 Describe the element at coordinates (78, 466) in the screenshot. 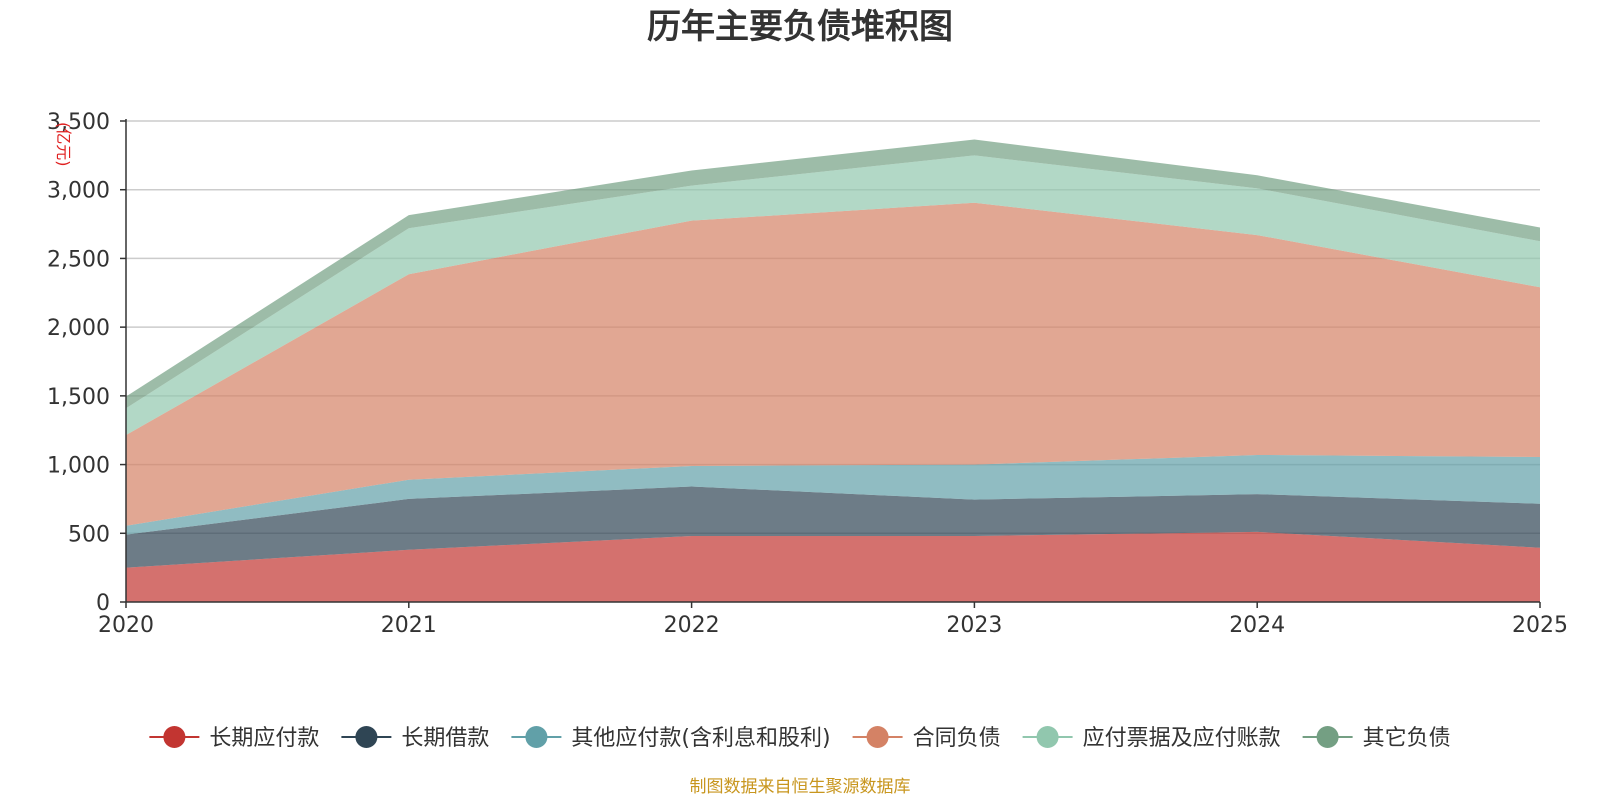

I see `y-tick-label: 1,000` at that location.